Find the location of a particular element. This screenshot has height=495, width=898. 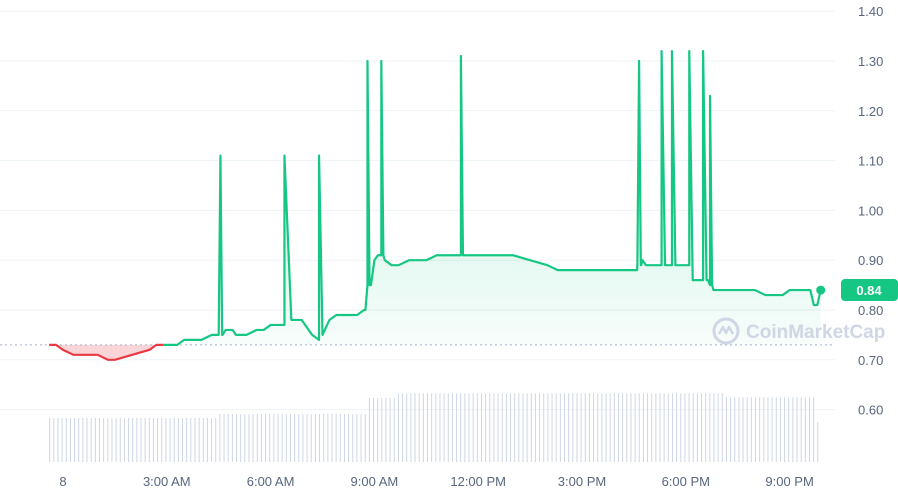

y-tick-label: 0.80 is located at coordinates (870, 310).